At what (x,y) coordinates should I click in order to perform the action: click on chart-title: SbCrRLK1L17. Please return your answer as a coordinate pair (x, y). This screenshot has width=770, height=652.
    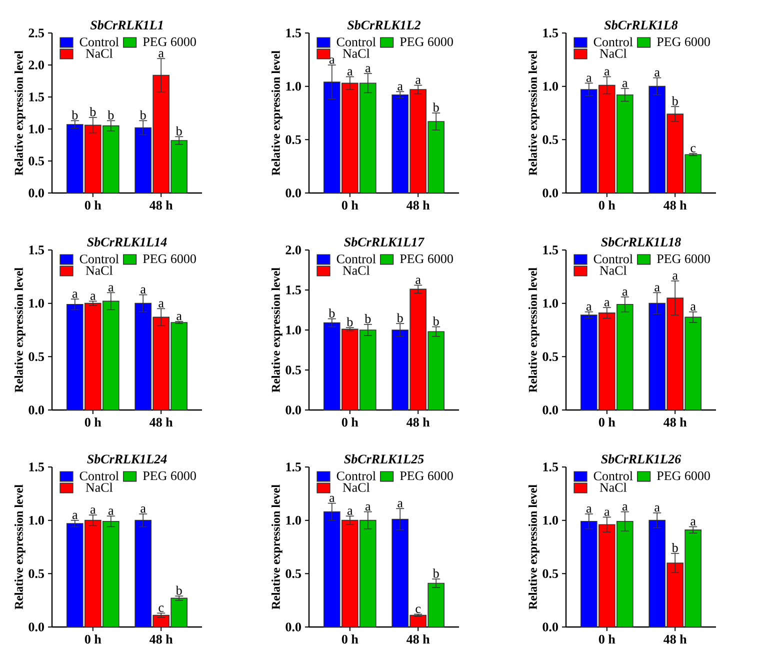
    Looking at the image, I should click on (384, 241).